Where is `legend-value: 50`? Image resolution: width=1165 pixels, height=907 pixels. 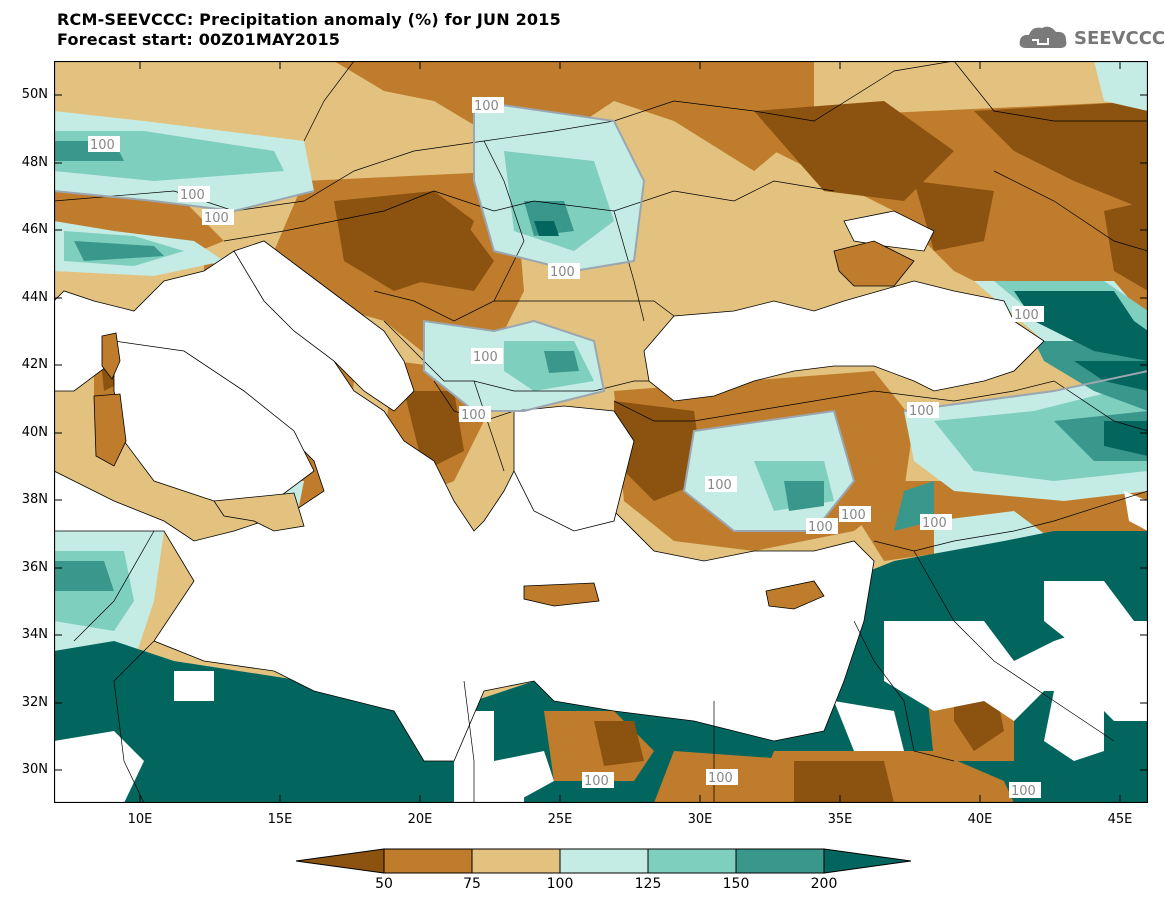 legend-value: 50 is located at coordinates (384, 884).